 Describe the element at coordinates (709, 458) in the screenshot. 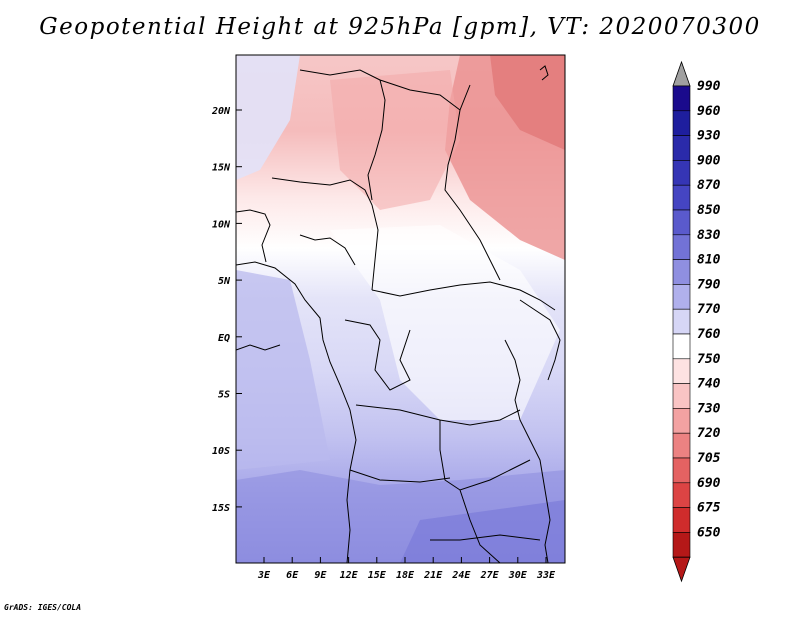

I see `colorbar-label: 705` at that location.